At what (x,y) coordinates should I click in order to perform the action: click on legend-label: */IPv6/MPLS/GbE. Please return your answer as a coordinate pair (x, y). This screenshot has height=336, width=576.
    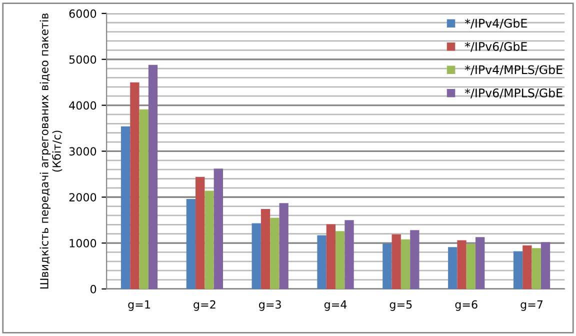
    Looking at the image, I should click on (513, 93).